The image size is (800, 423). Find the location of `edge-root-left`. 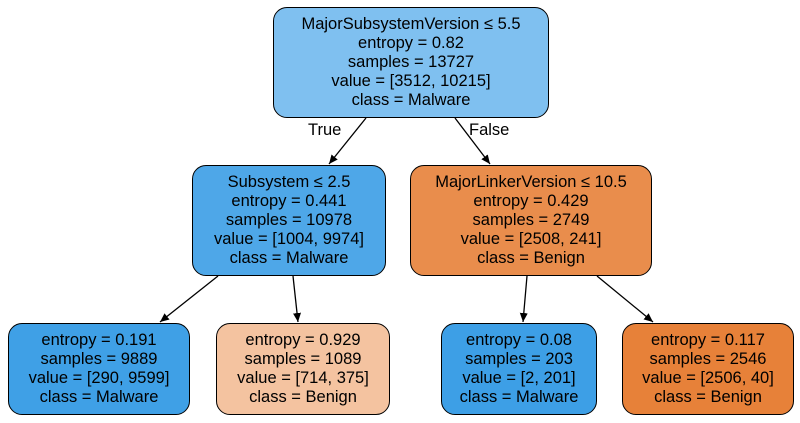

edge-root-left is located at coordinates (347, 141).